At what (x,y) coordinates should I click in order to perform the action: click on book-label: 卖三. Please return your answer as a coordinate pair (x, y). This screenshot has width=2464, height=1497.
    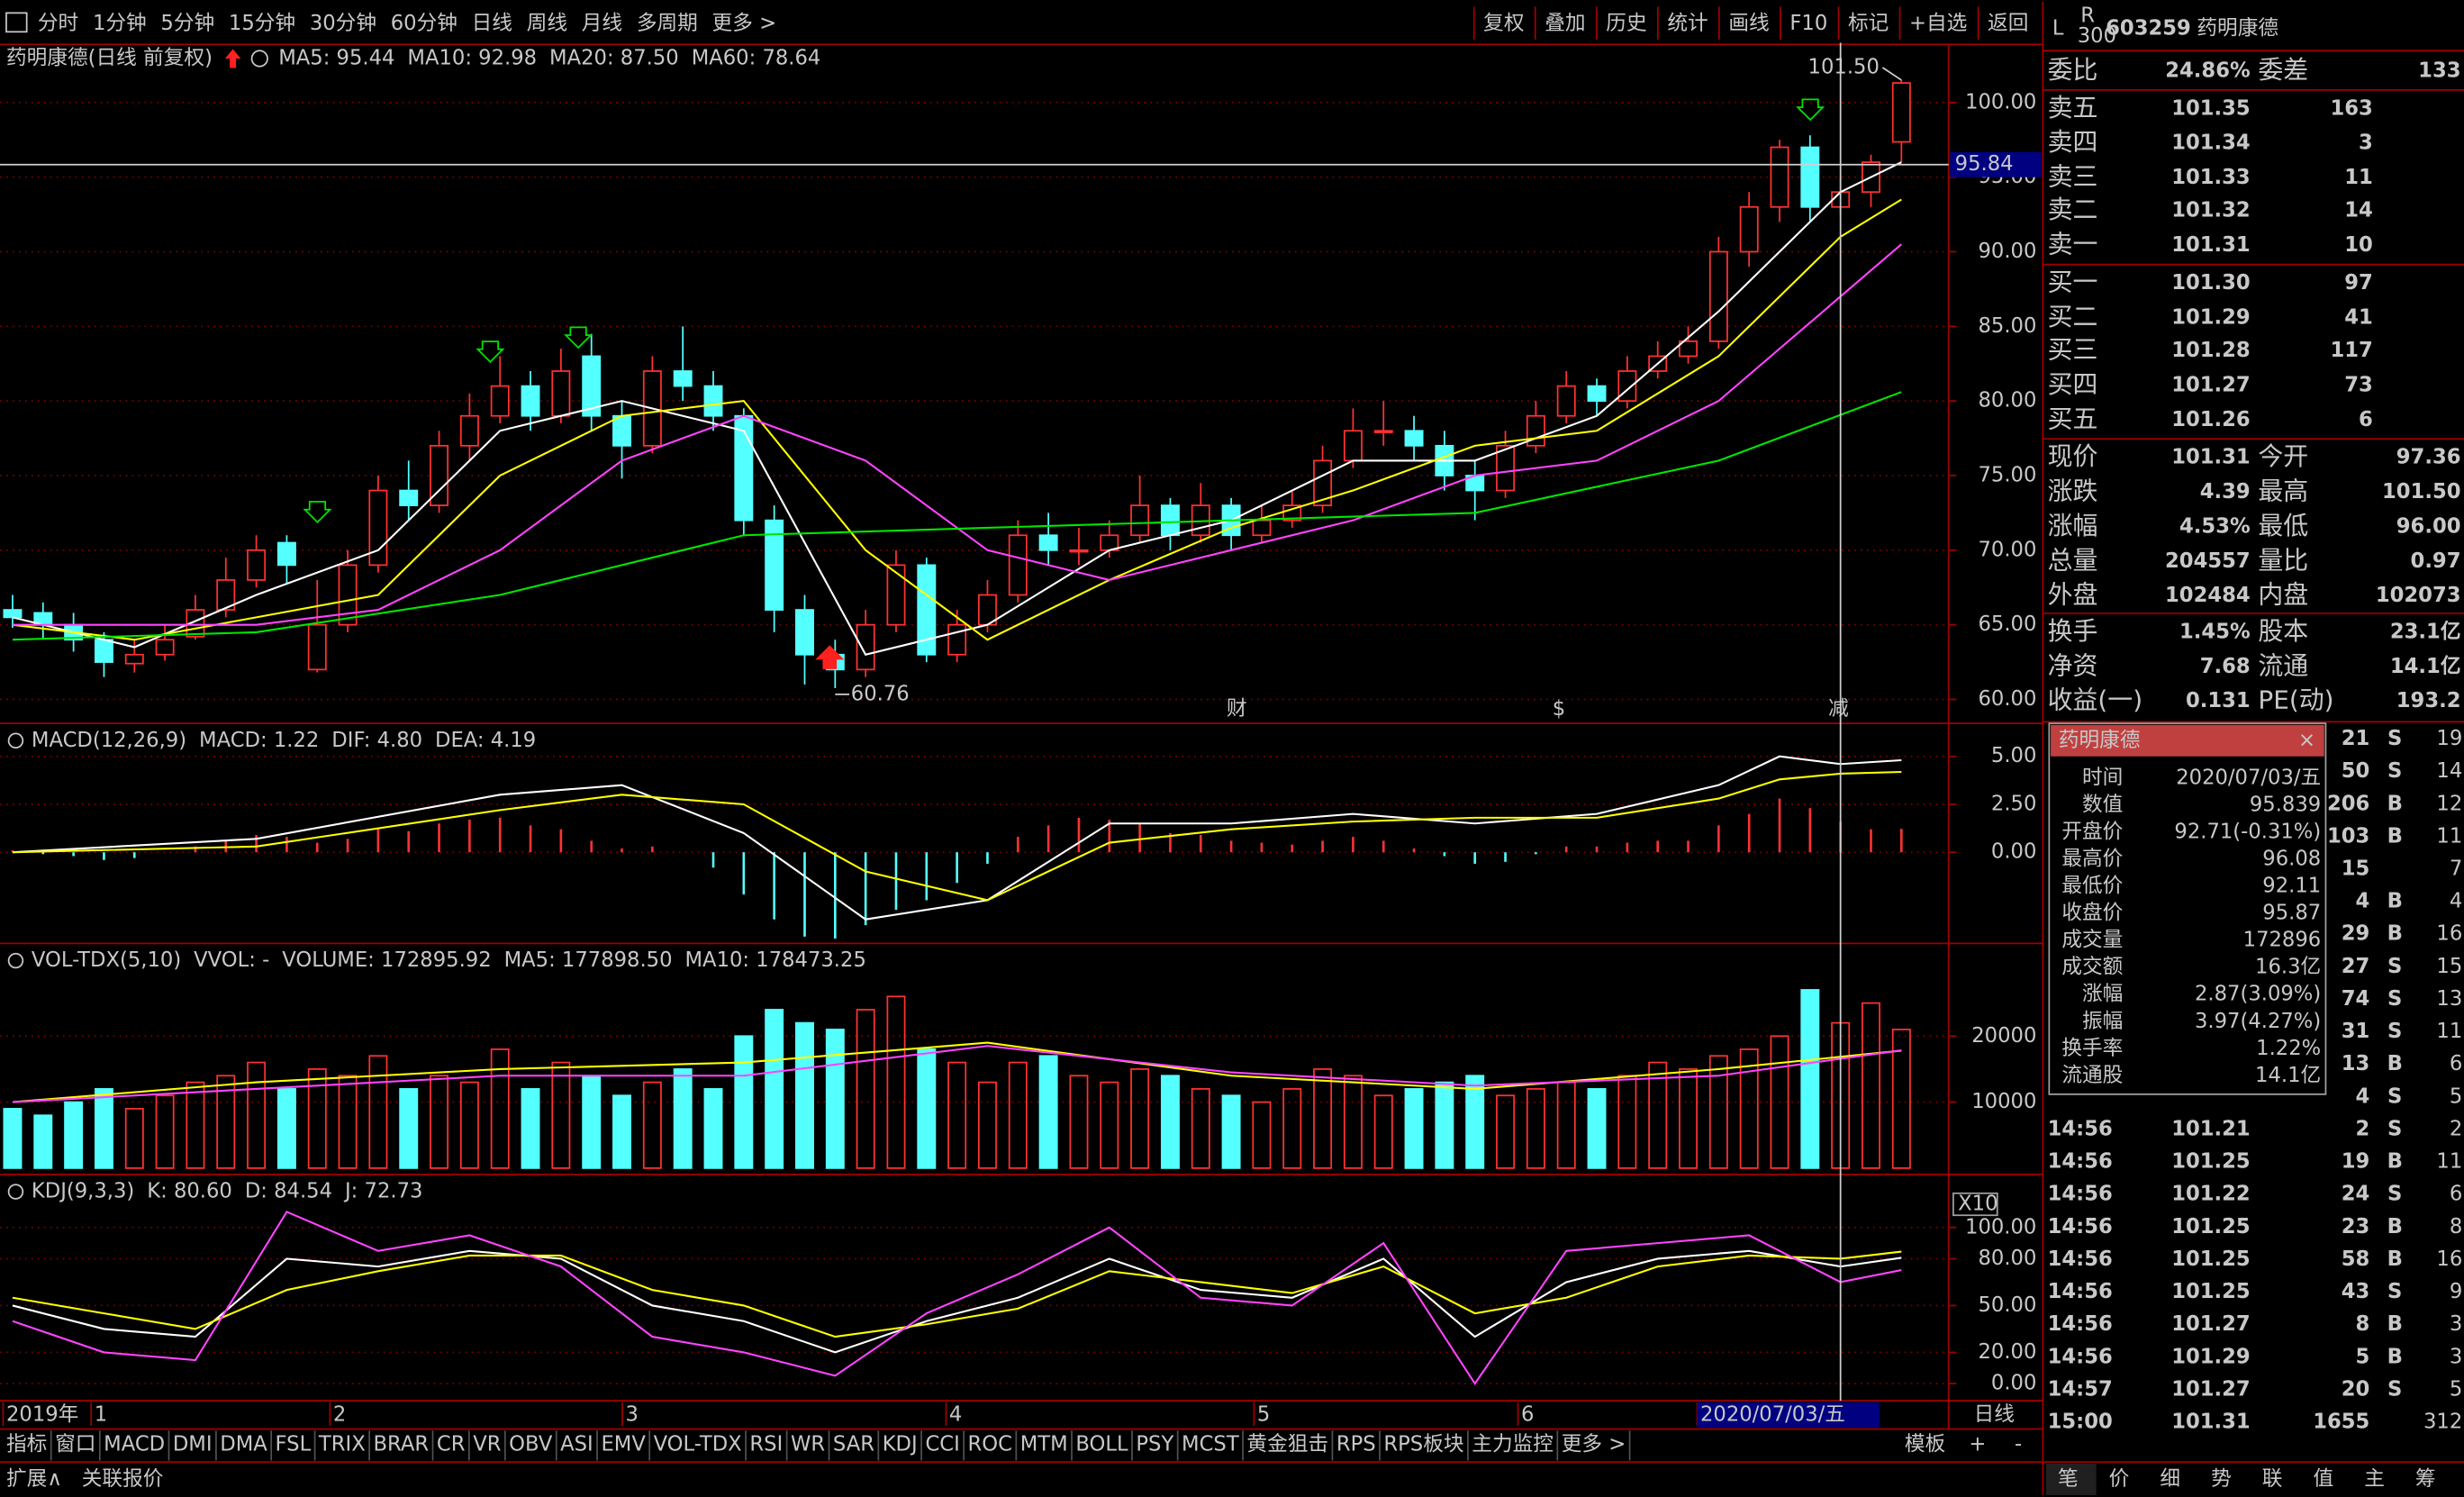
    Looking at the image, I should click on (2073, 177).